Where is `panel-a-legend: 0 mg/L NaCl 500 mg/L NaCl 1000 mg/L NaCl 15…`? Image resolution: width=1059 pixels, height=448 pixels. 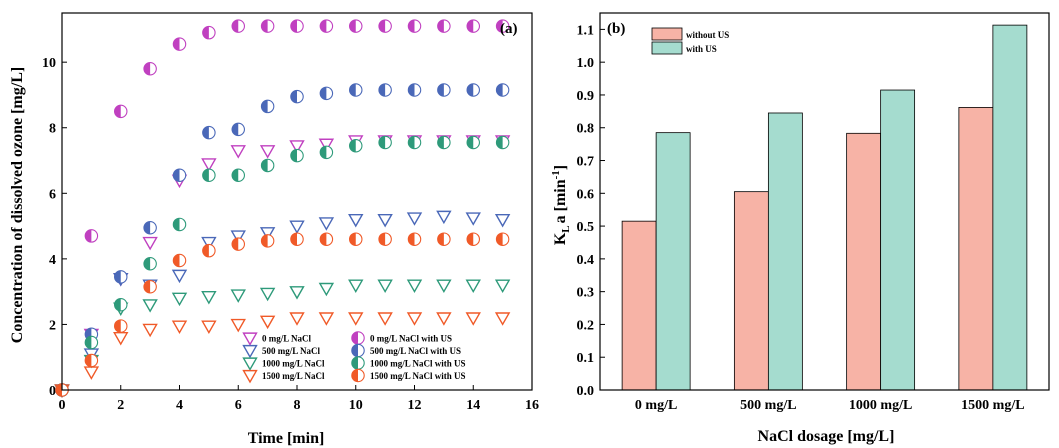
panel-a-legend: 0 mg/L NaCl 500 mg/L NaCl 1000 mg/L NaCl 15… is located at coordinates (354, 357).